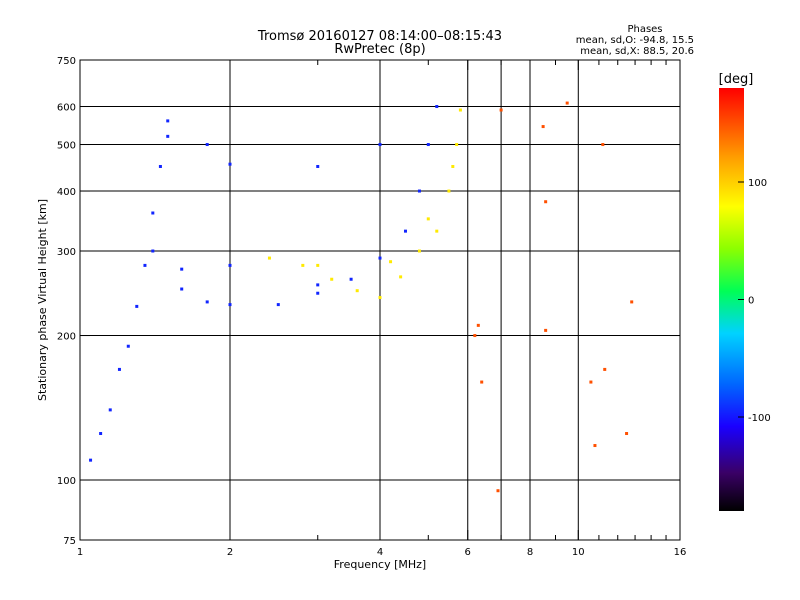 This screenshot has height=600, width=800. What do you see at coordinates (468, 552) in the screenshot?
I see `x-tick-label: 6` at bounding box center [468, 552].